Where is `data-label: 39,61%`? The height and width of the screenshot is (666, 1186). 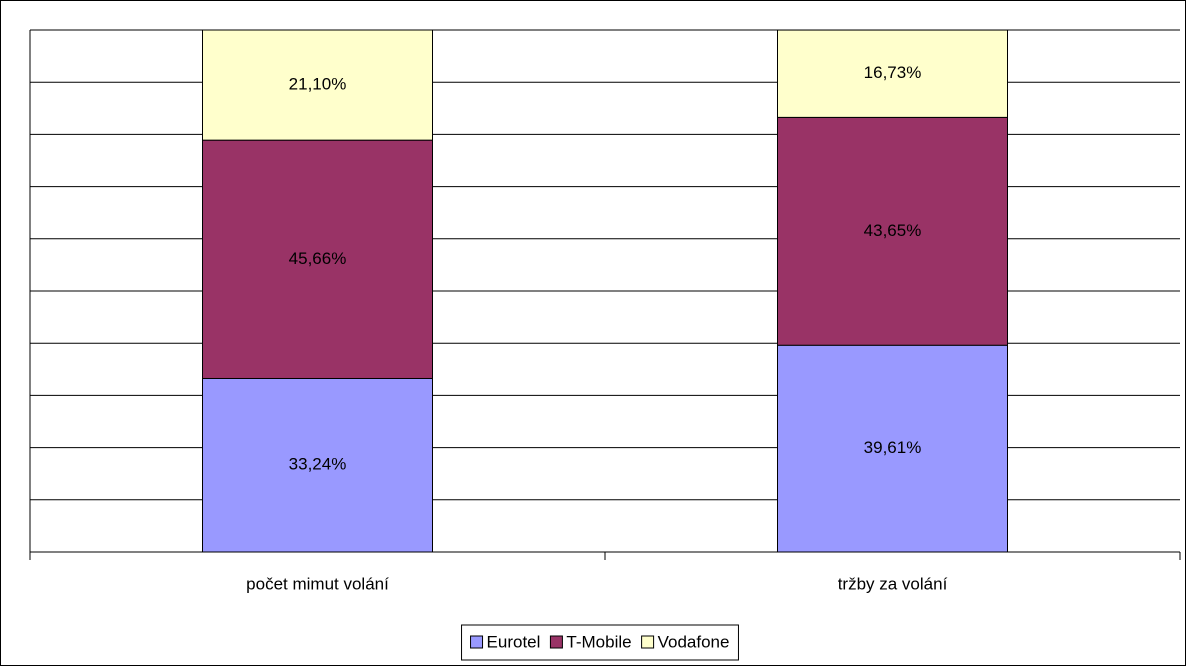 data-label: 39,61% is located at coordinates (893, 447).